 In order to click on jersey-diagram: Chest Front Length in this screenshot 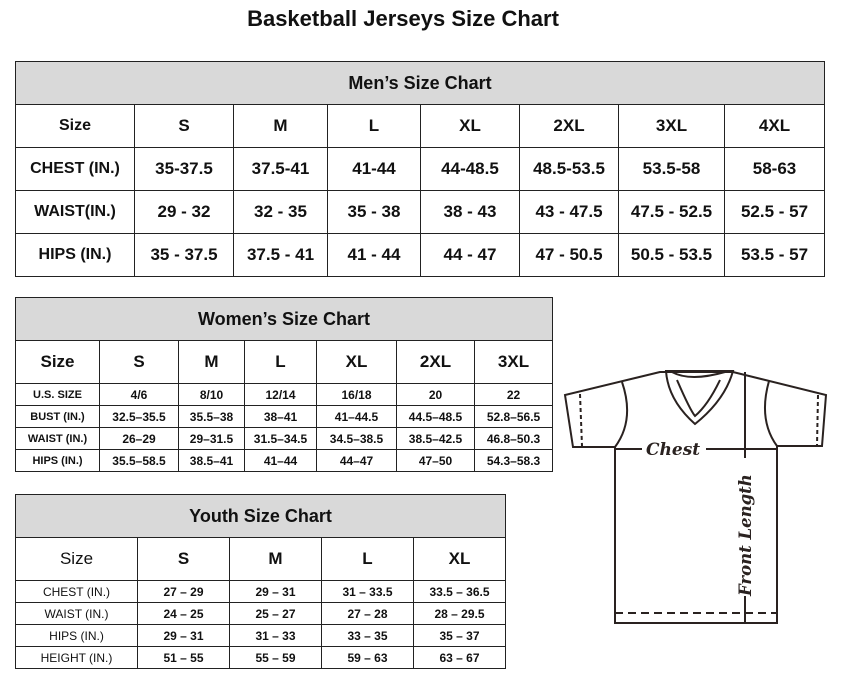, I will do `click(695, 497)`.